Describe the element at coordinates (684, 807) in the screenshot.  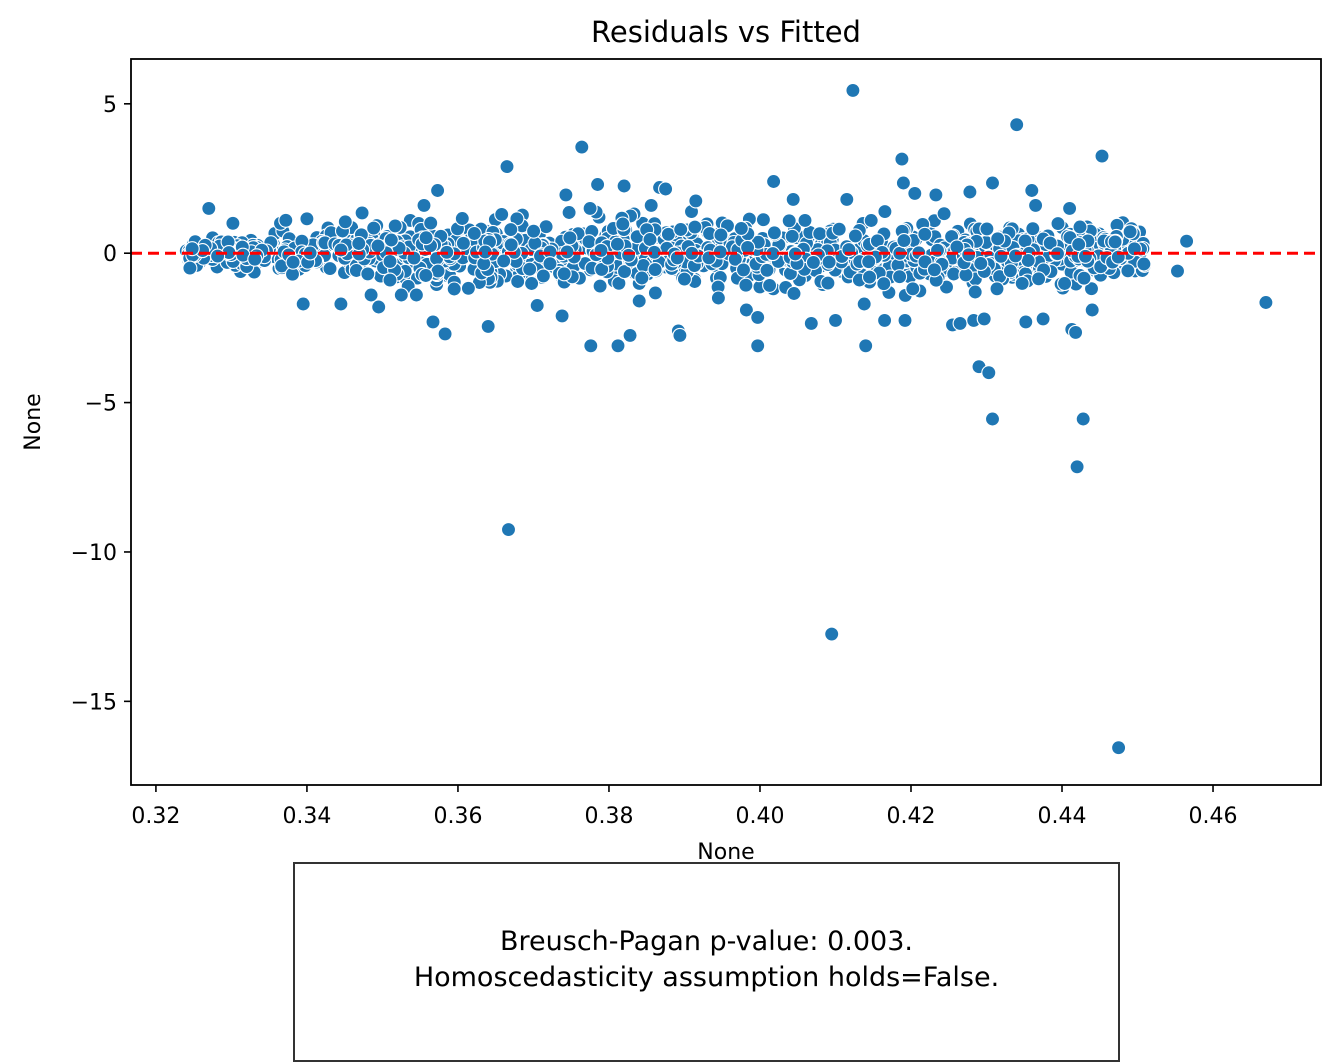
I see `x-axis: 0.32 0.34 0.36 0.38 0.40 0.42 0.44 0.46` at that location.